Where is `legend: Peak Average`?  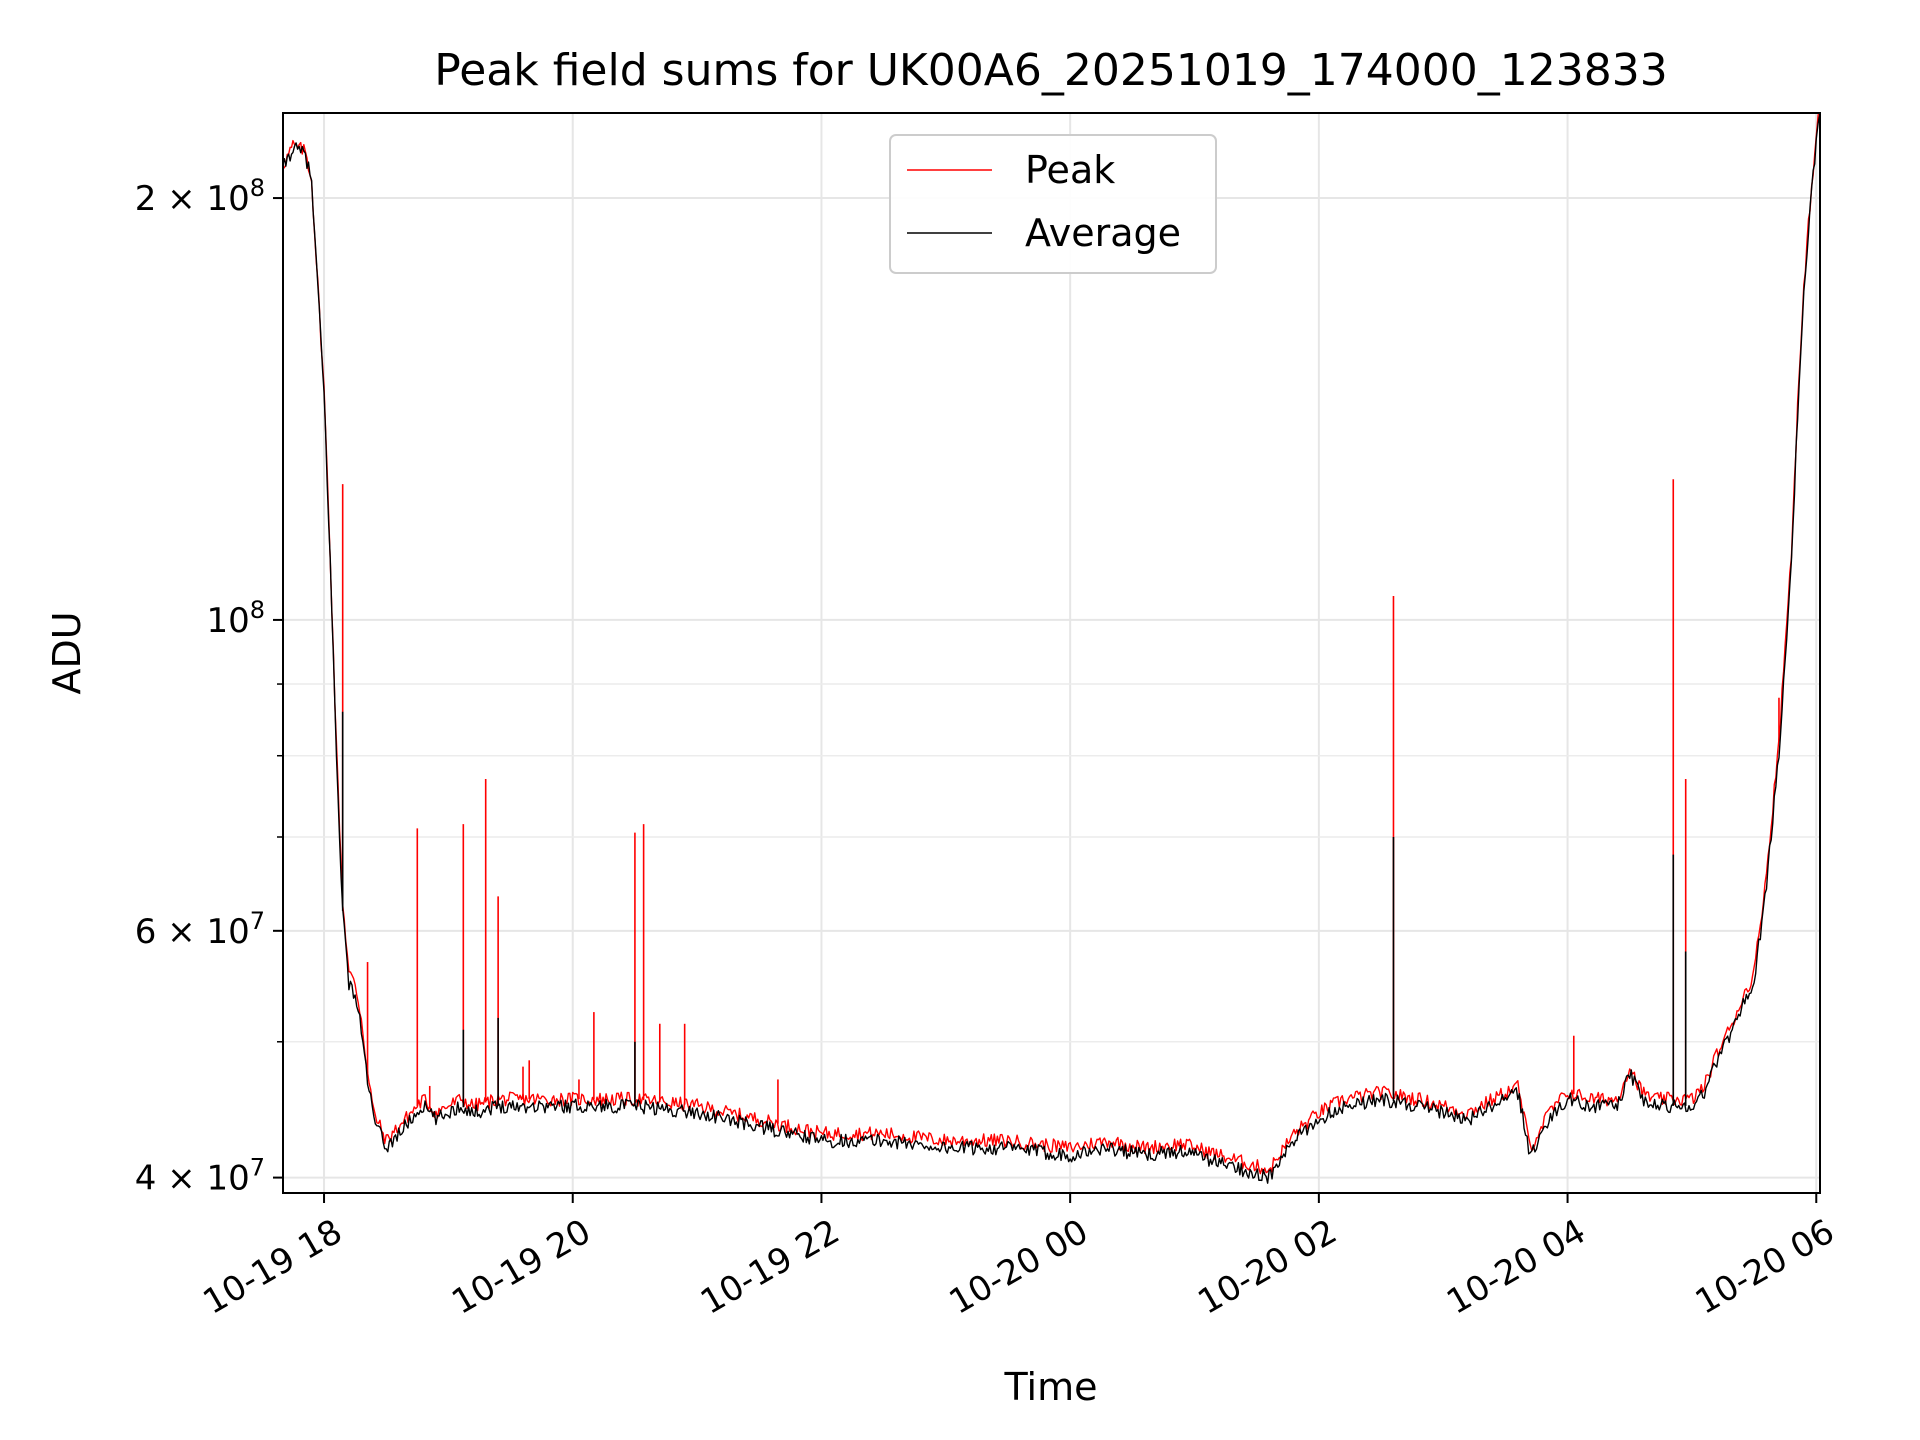 legend: Peak Average is located at coordinates (1053, 204).